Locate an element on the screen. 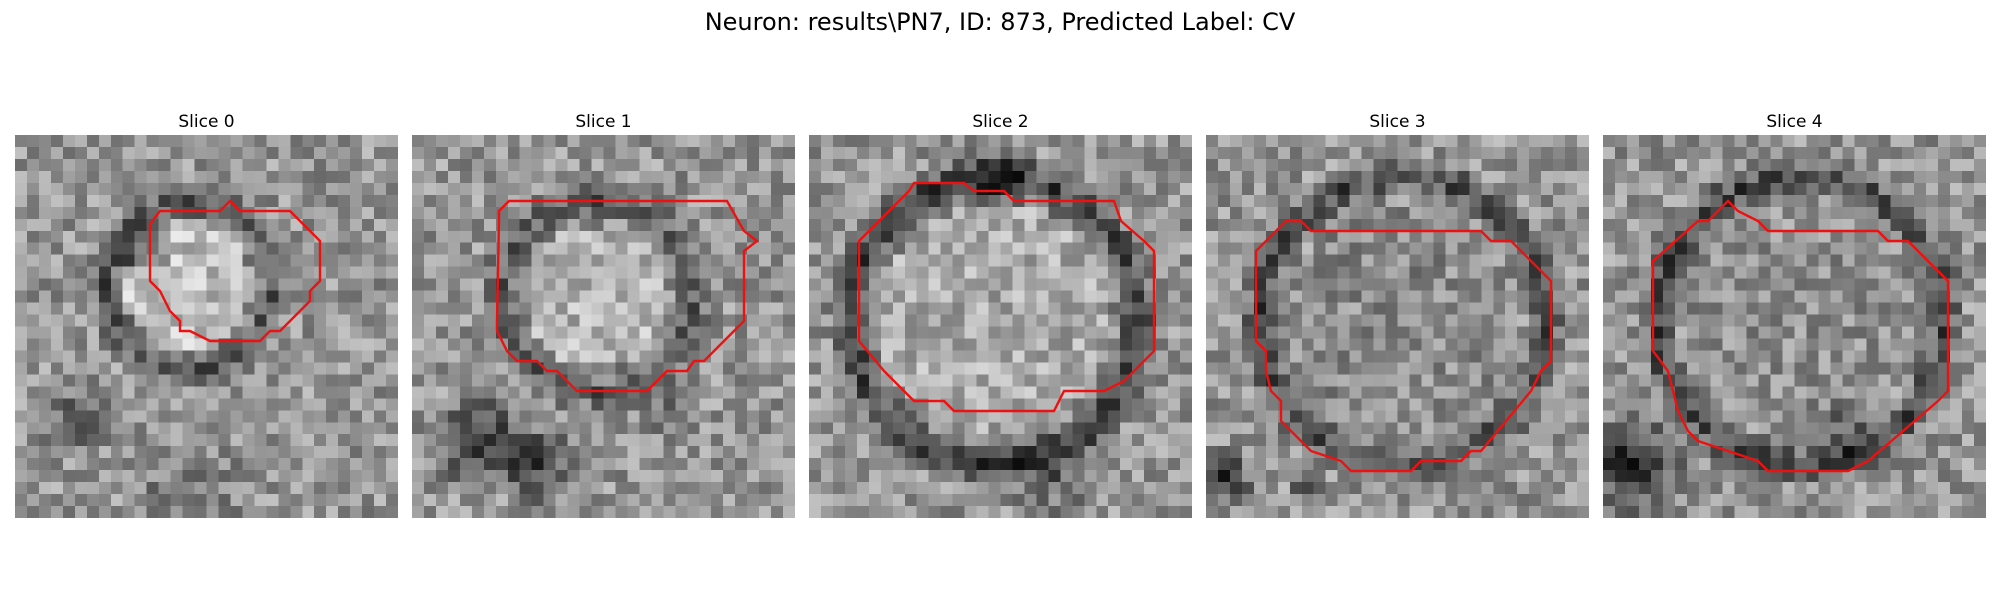  slice-title: Slice 4 is located at coordinates (1794, 122).